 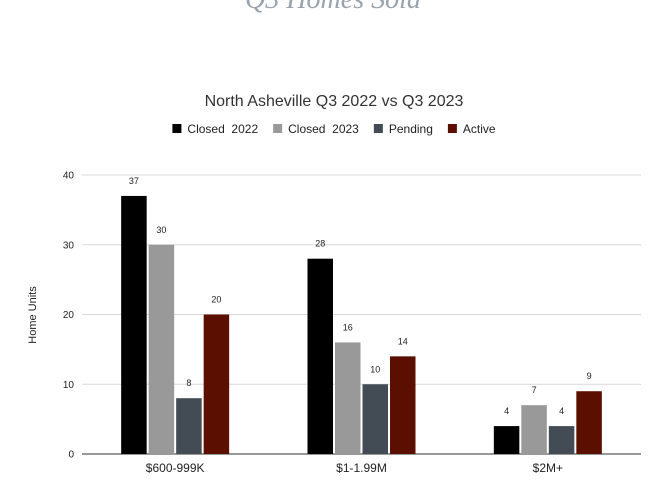 What do you see at coordinates (479, 129) in the screenshot?
I see `legend-label: Active` at bounding box center [479, 129].